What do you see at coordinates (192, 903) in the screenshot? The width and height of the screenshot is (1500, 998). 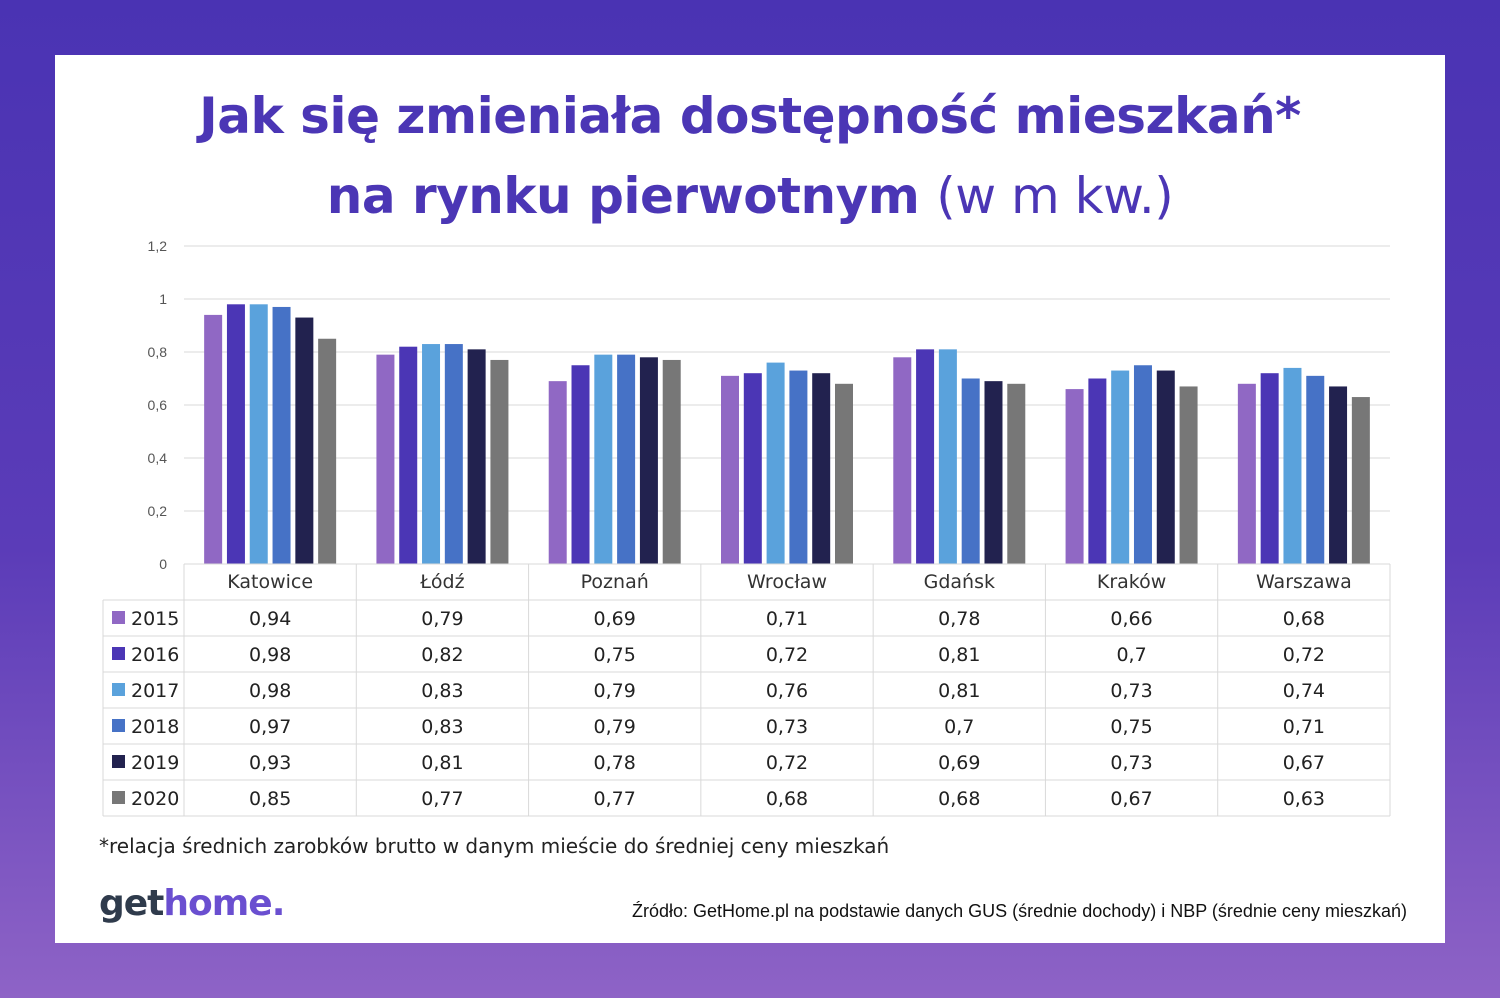 I see `gethome-logo: gethome.` at bounding box center [192, 903].